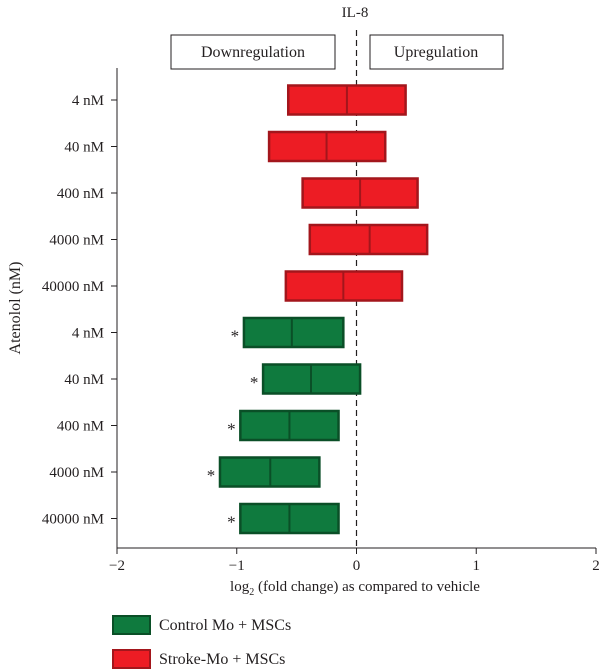 The height and width of the screenshot is (669, 600). What do you see at coordinates (357, 566) in the screenshot?
I see `x-tick-label: 0` at bounding box center [357, 566].